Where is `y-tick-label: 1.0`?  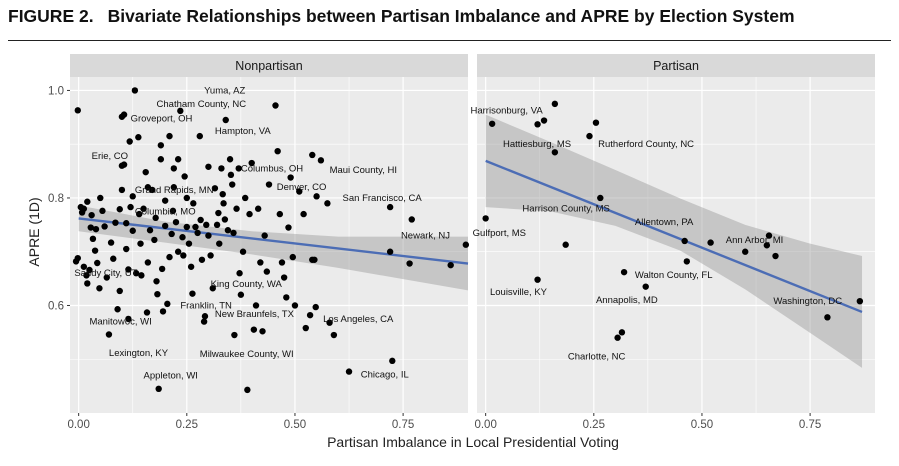 y-tick-label: 1.0 is located at coordinates (56, 91).